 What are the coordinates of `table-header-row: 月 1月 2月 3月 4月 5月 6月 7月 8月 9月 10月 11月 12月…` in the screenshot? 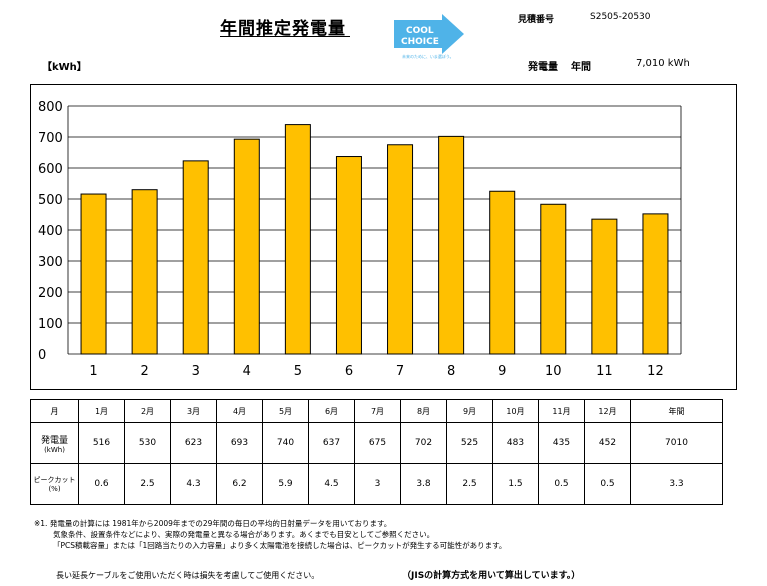 It's located at (376, 411).